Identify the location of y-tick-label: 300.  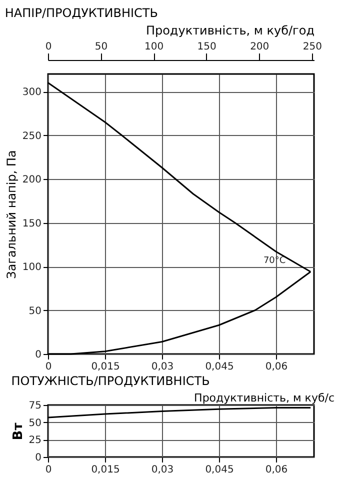
(32, 92).